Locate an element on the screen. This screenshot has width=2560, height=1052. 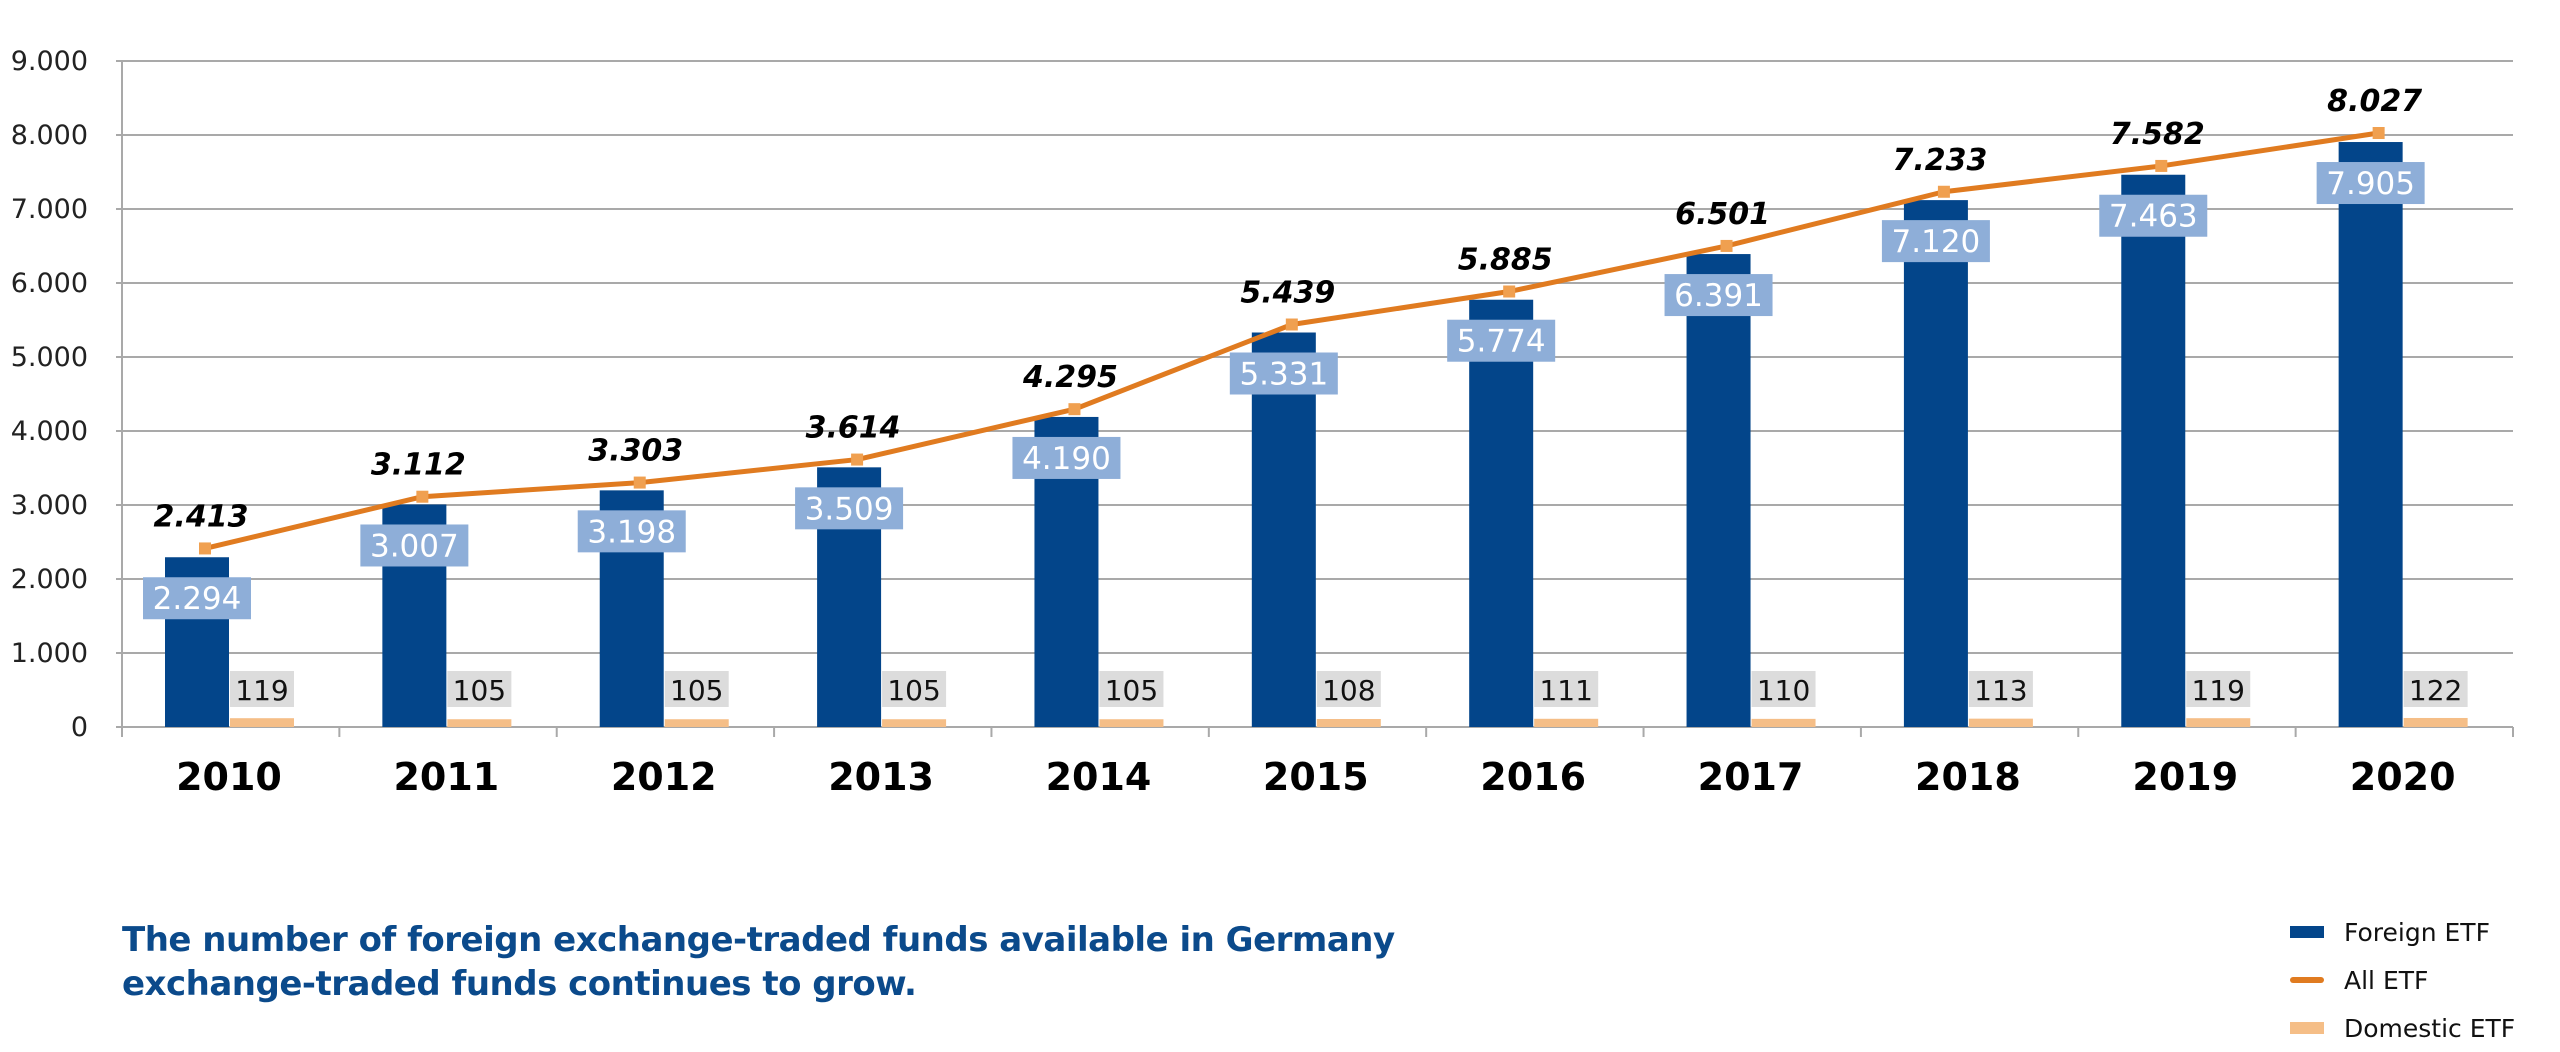
all-etf-value-label: 2.413 is located at coordinates (201, 516).